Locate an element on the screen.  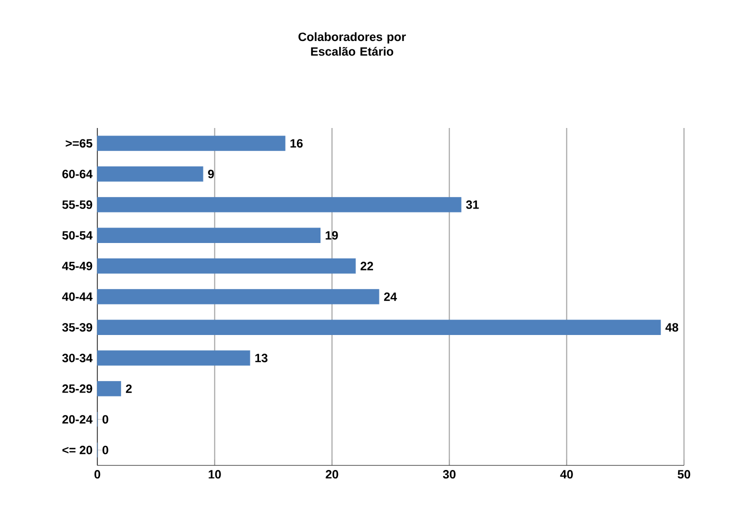
data-label: 22 is located at coordinates (367, 266).